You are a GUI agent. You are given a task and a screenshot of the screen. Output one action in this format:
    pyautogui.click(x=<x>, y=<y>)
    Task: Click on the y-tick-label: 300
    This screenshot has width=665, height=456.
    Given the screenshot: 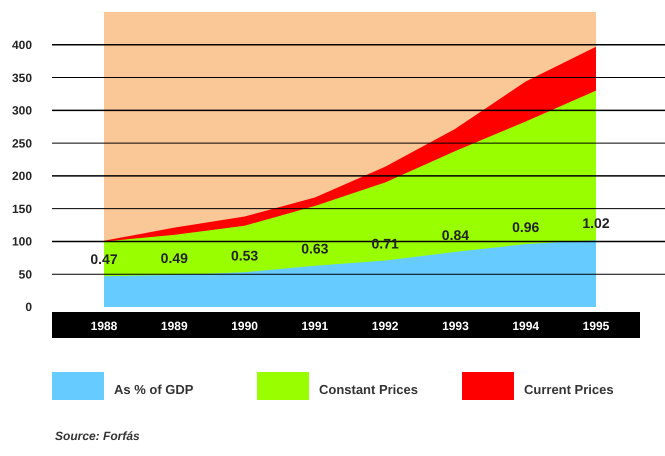 What is the action you would take?
    pyautogui.click(x=22, y=111)
    